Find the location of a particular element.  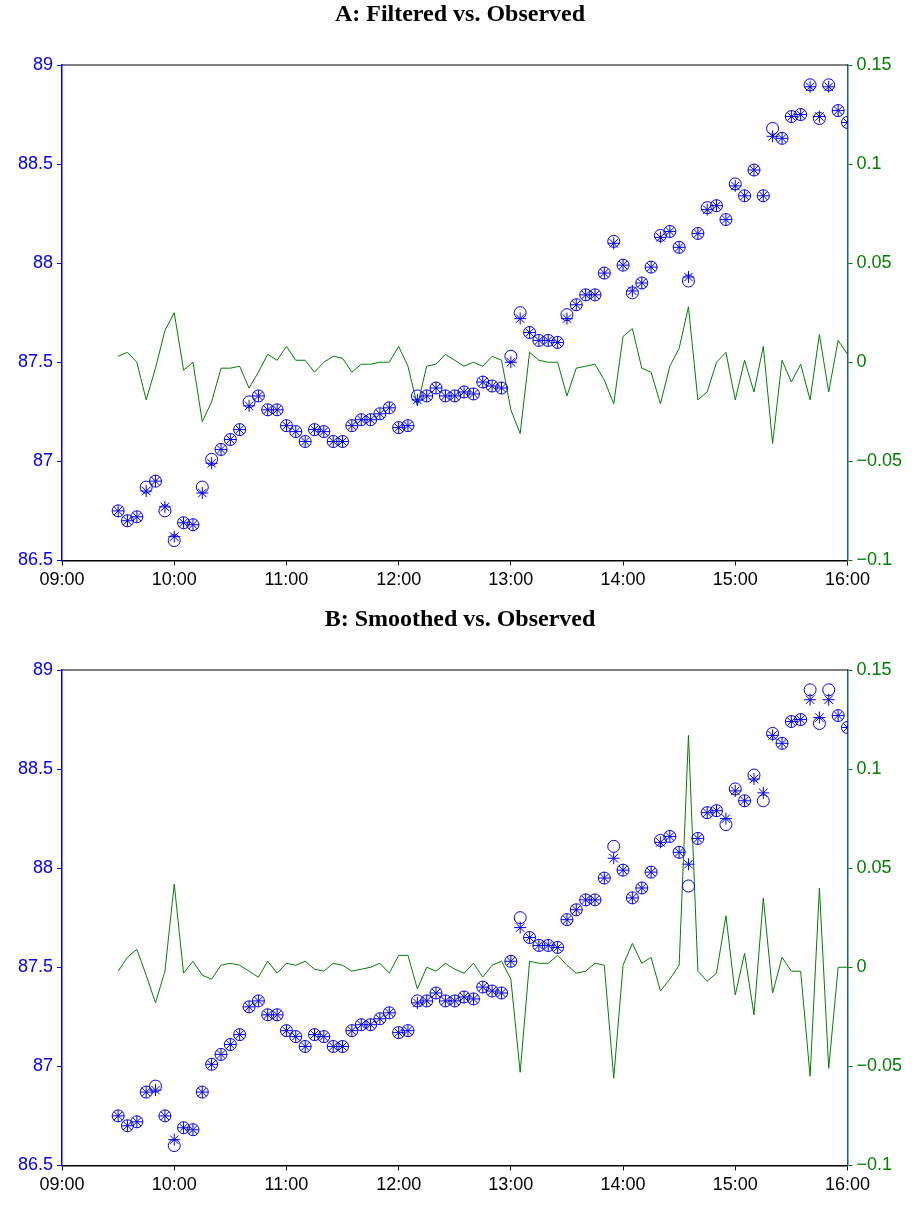

chart-title: A: Filtered vs. Observed is located at coordinates (460, 14).